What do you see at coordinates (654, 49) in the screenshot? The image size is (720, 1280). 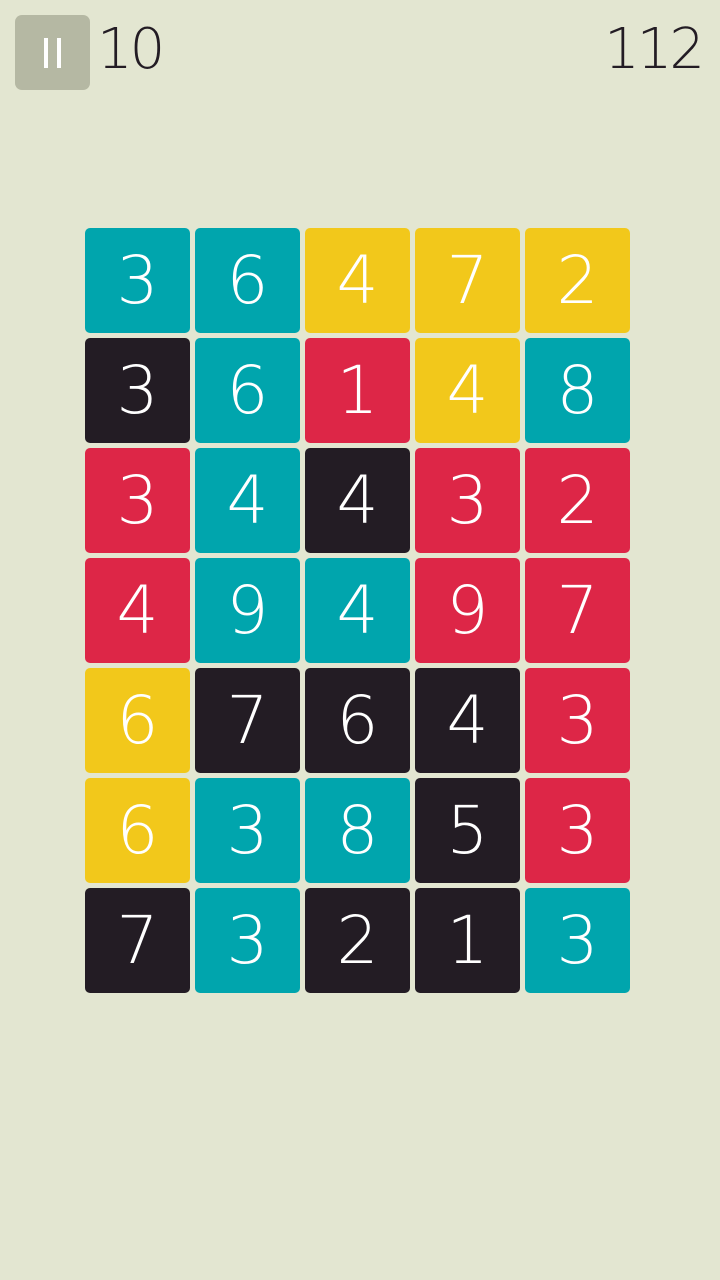 I see `score-counter: 112` at bounding box center [654, 49].